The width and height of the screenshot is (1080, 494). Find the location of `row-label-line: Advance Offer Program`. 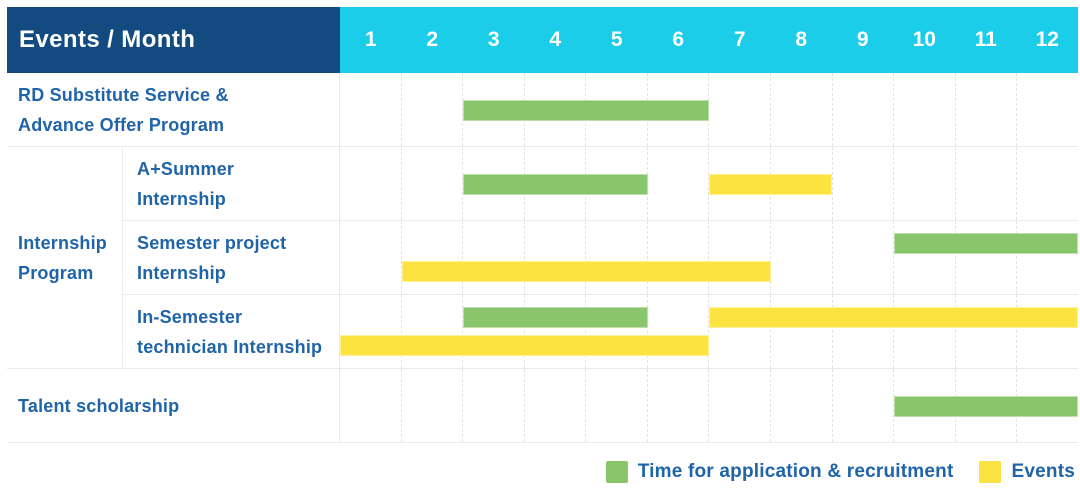

row-label-line: Advance Offer Program is located at coordinates (121, 124).